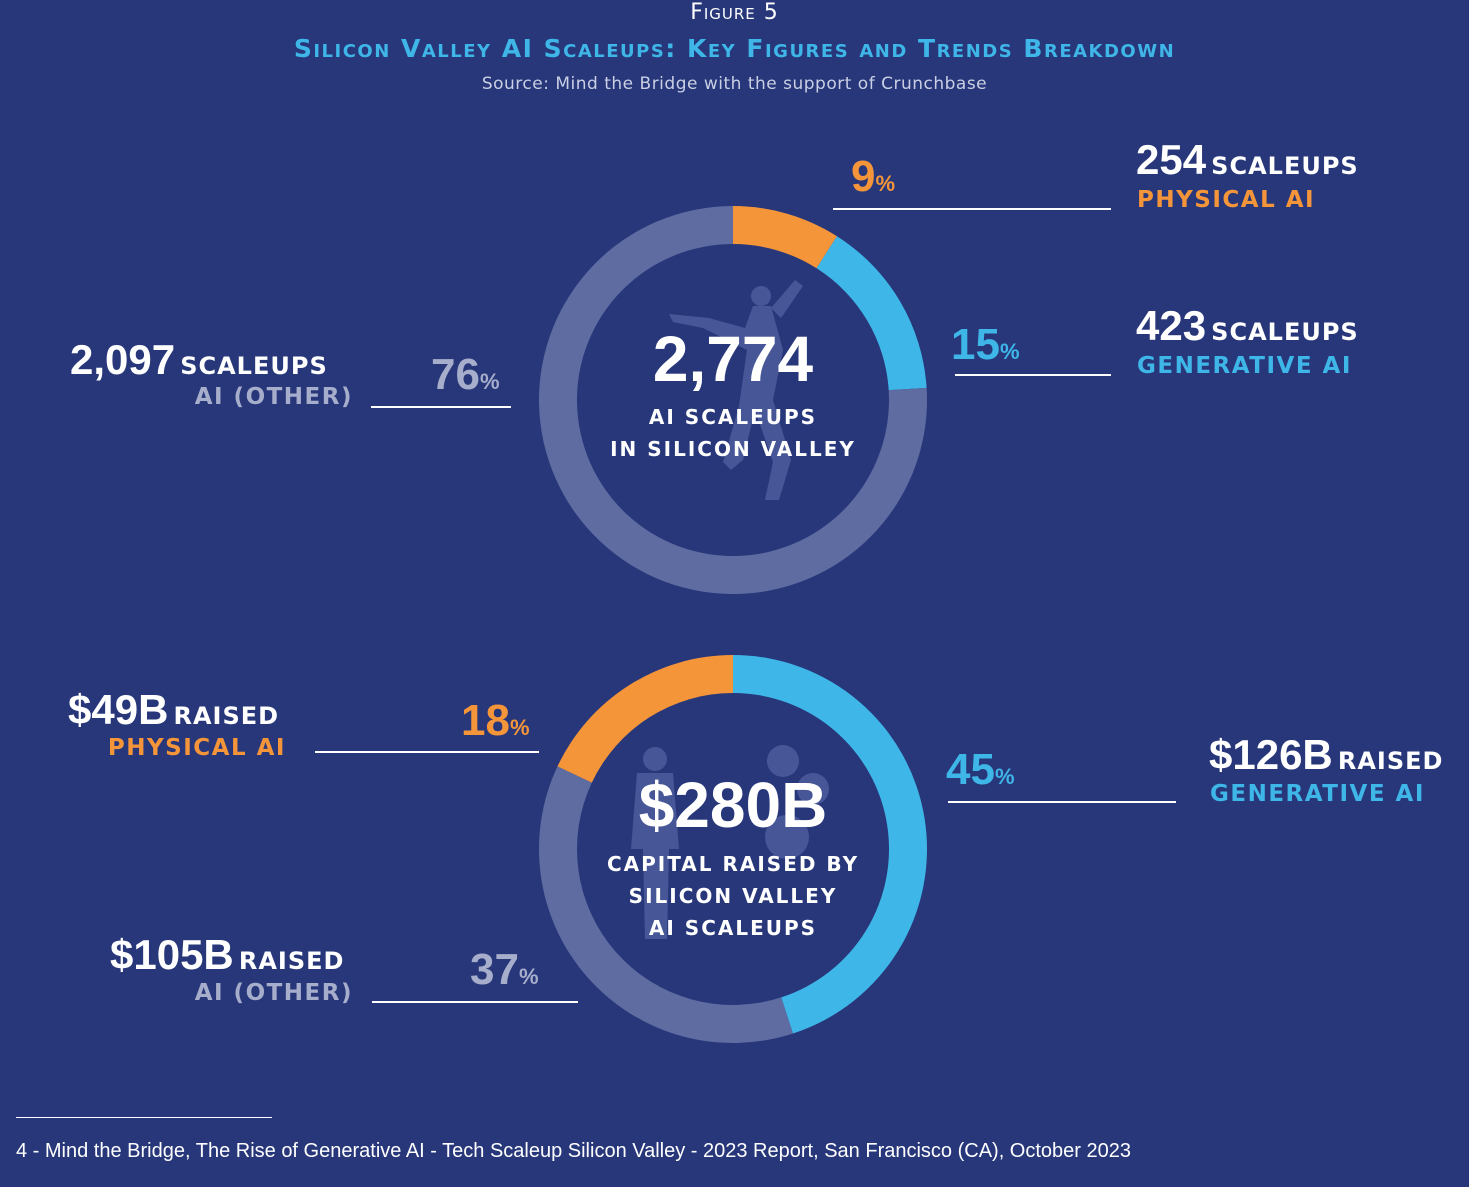 Image resolution: width=1469 pixels, height=1187 pixels. Describe the element at coordinates (1062, 802) in the screenshot. I see `capital-generative-leader-line` at that location.